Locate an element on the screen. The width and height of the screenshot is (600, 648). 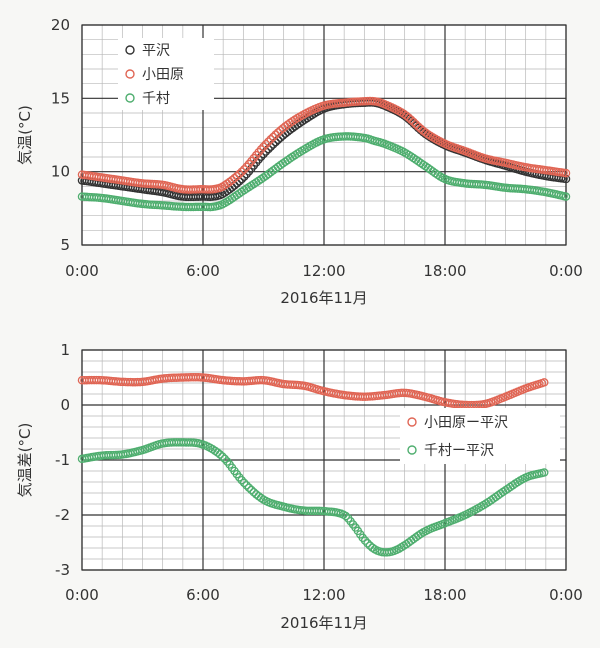
legend-box is located at coordinates (480, 436).